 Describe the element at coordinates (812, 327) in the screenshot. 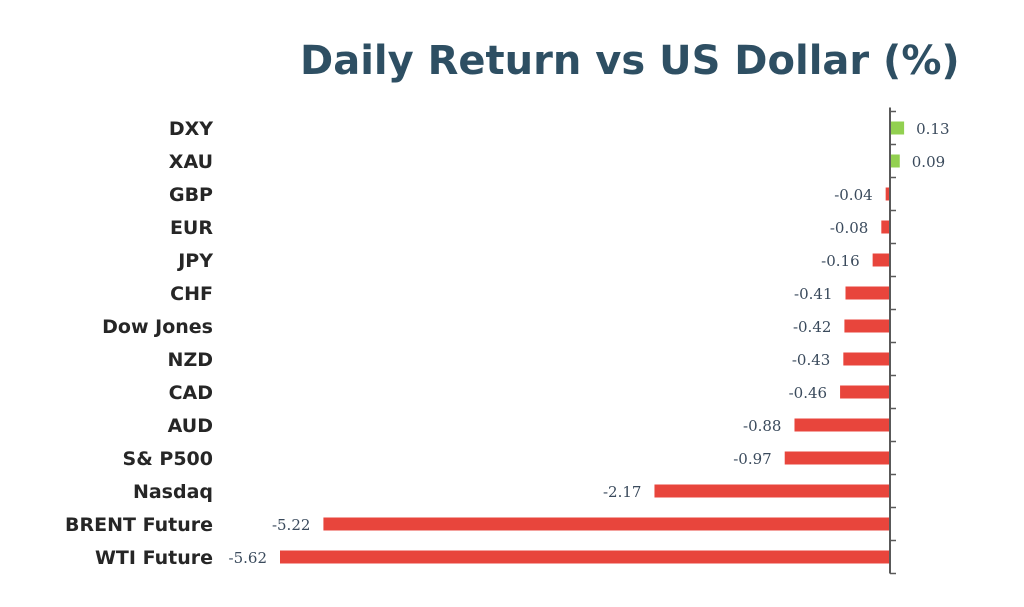

I see `value-label: -0.42` at that location.